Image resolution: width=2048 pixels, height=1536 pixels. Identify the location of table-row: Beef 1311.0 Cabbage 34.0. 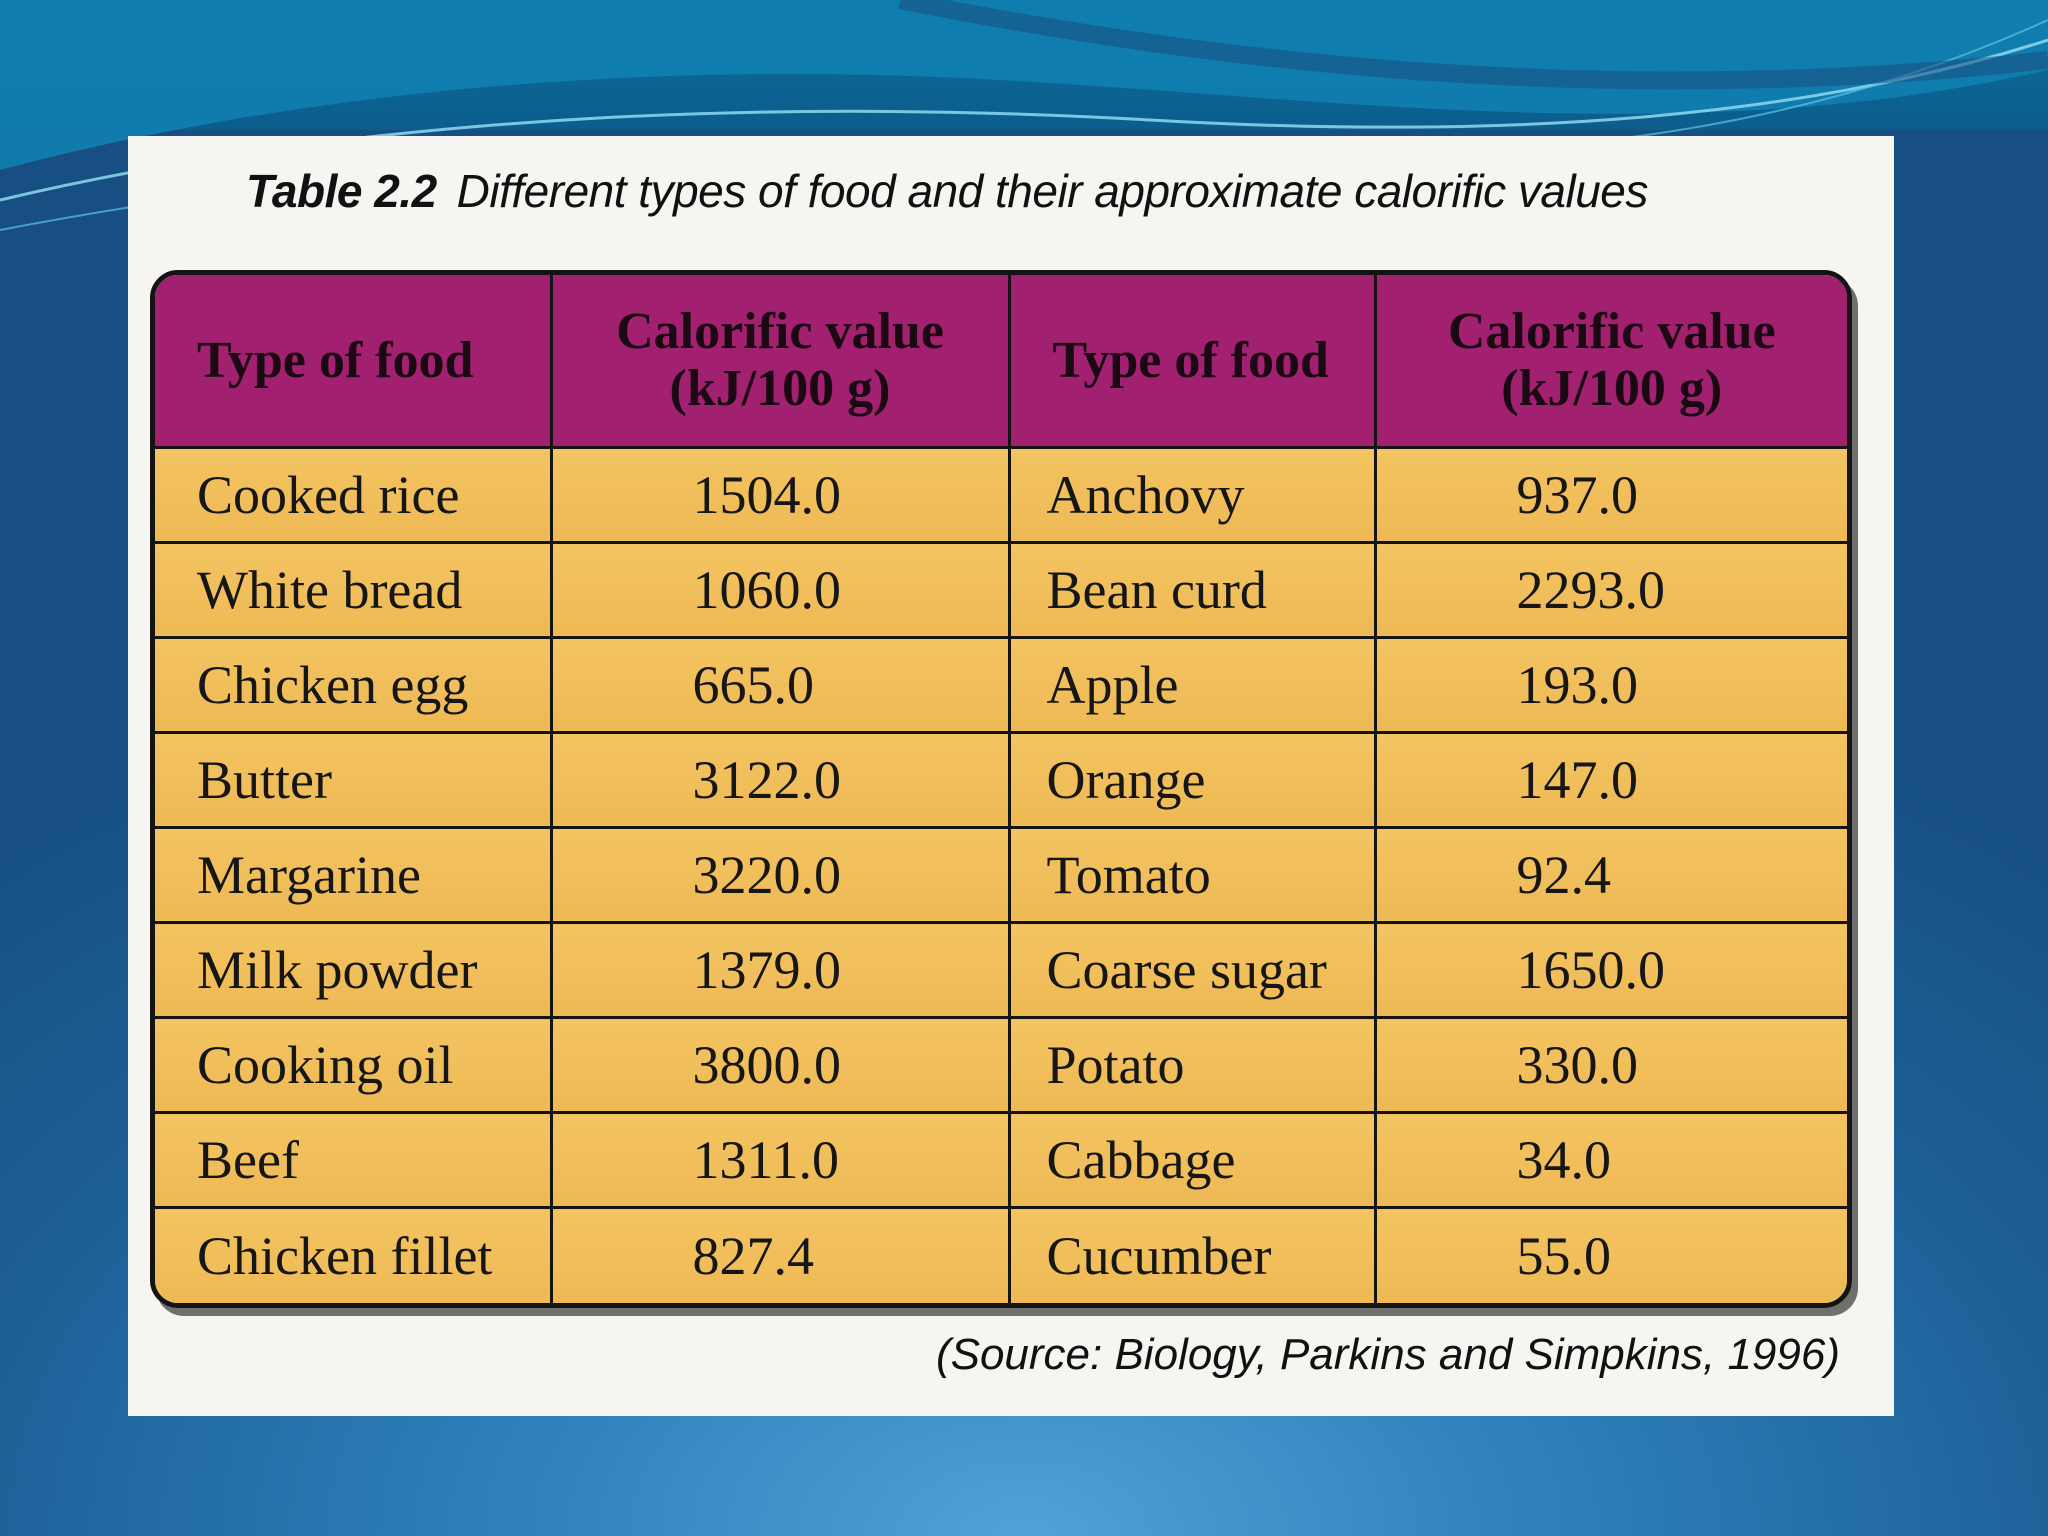
(1001, 1160).